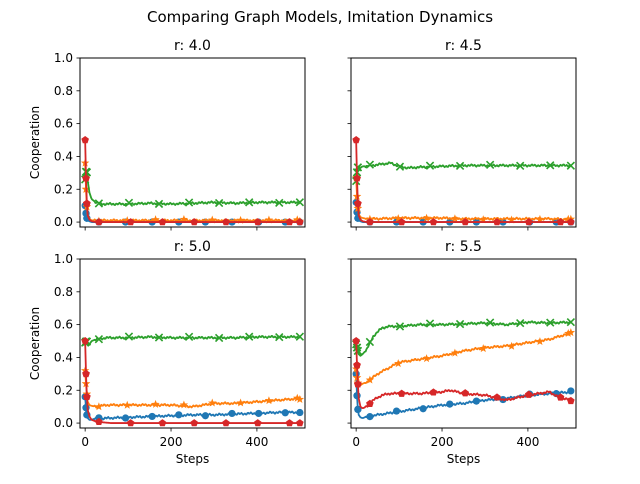  Describe the element at coordinates (442, 442) in the screenshot. I see `x-tick-label: 200` at that location.